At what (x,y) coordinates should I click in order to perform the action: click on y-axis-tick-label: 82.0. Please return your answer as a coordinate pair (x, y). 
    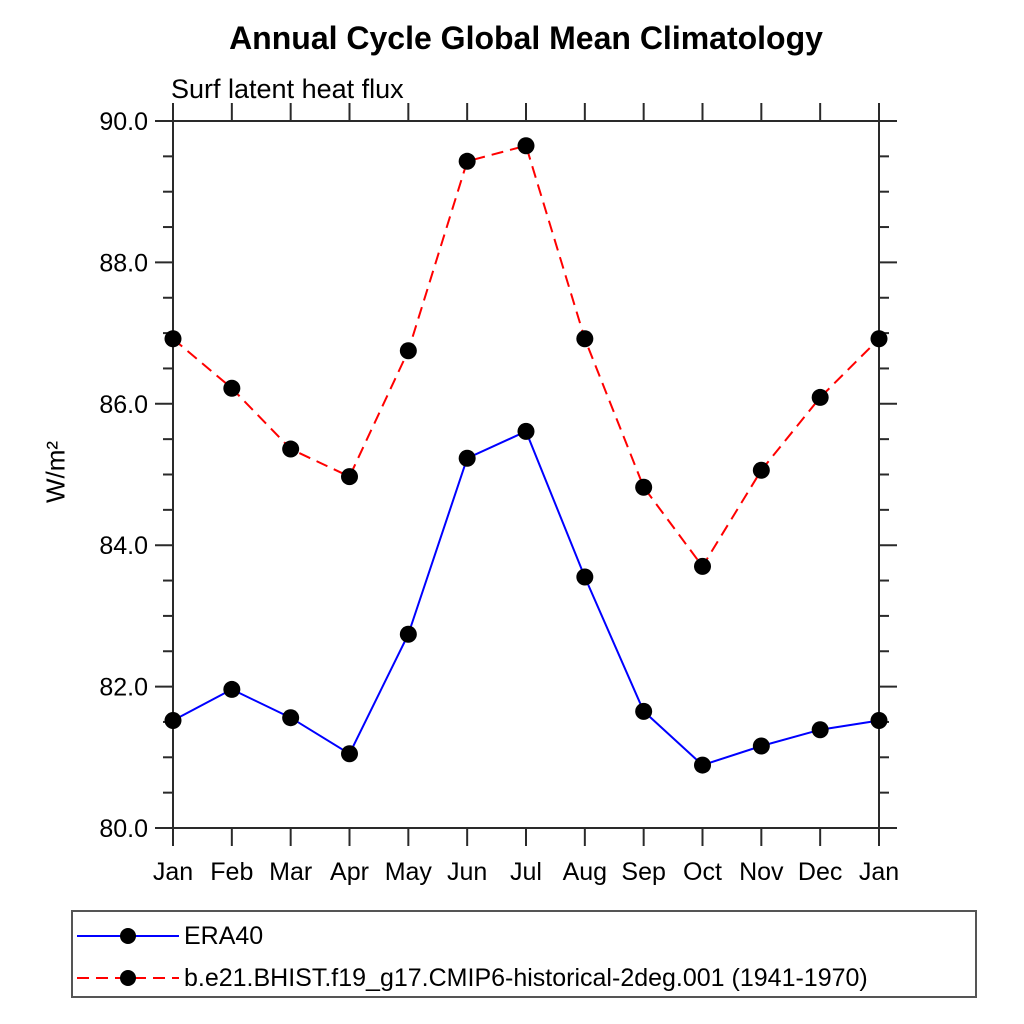
    Looking at the image, I should click on (123, 688).